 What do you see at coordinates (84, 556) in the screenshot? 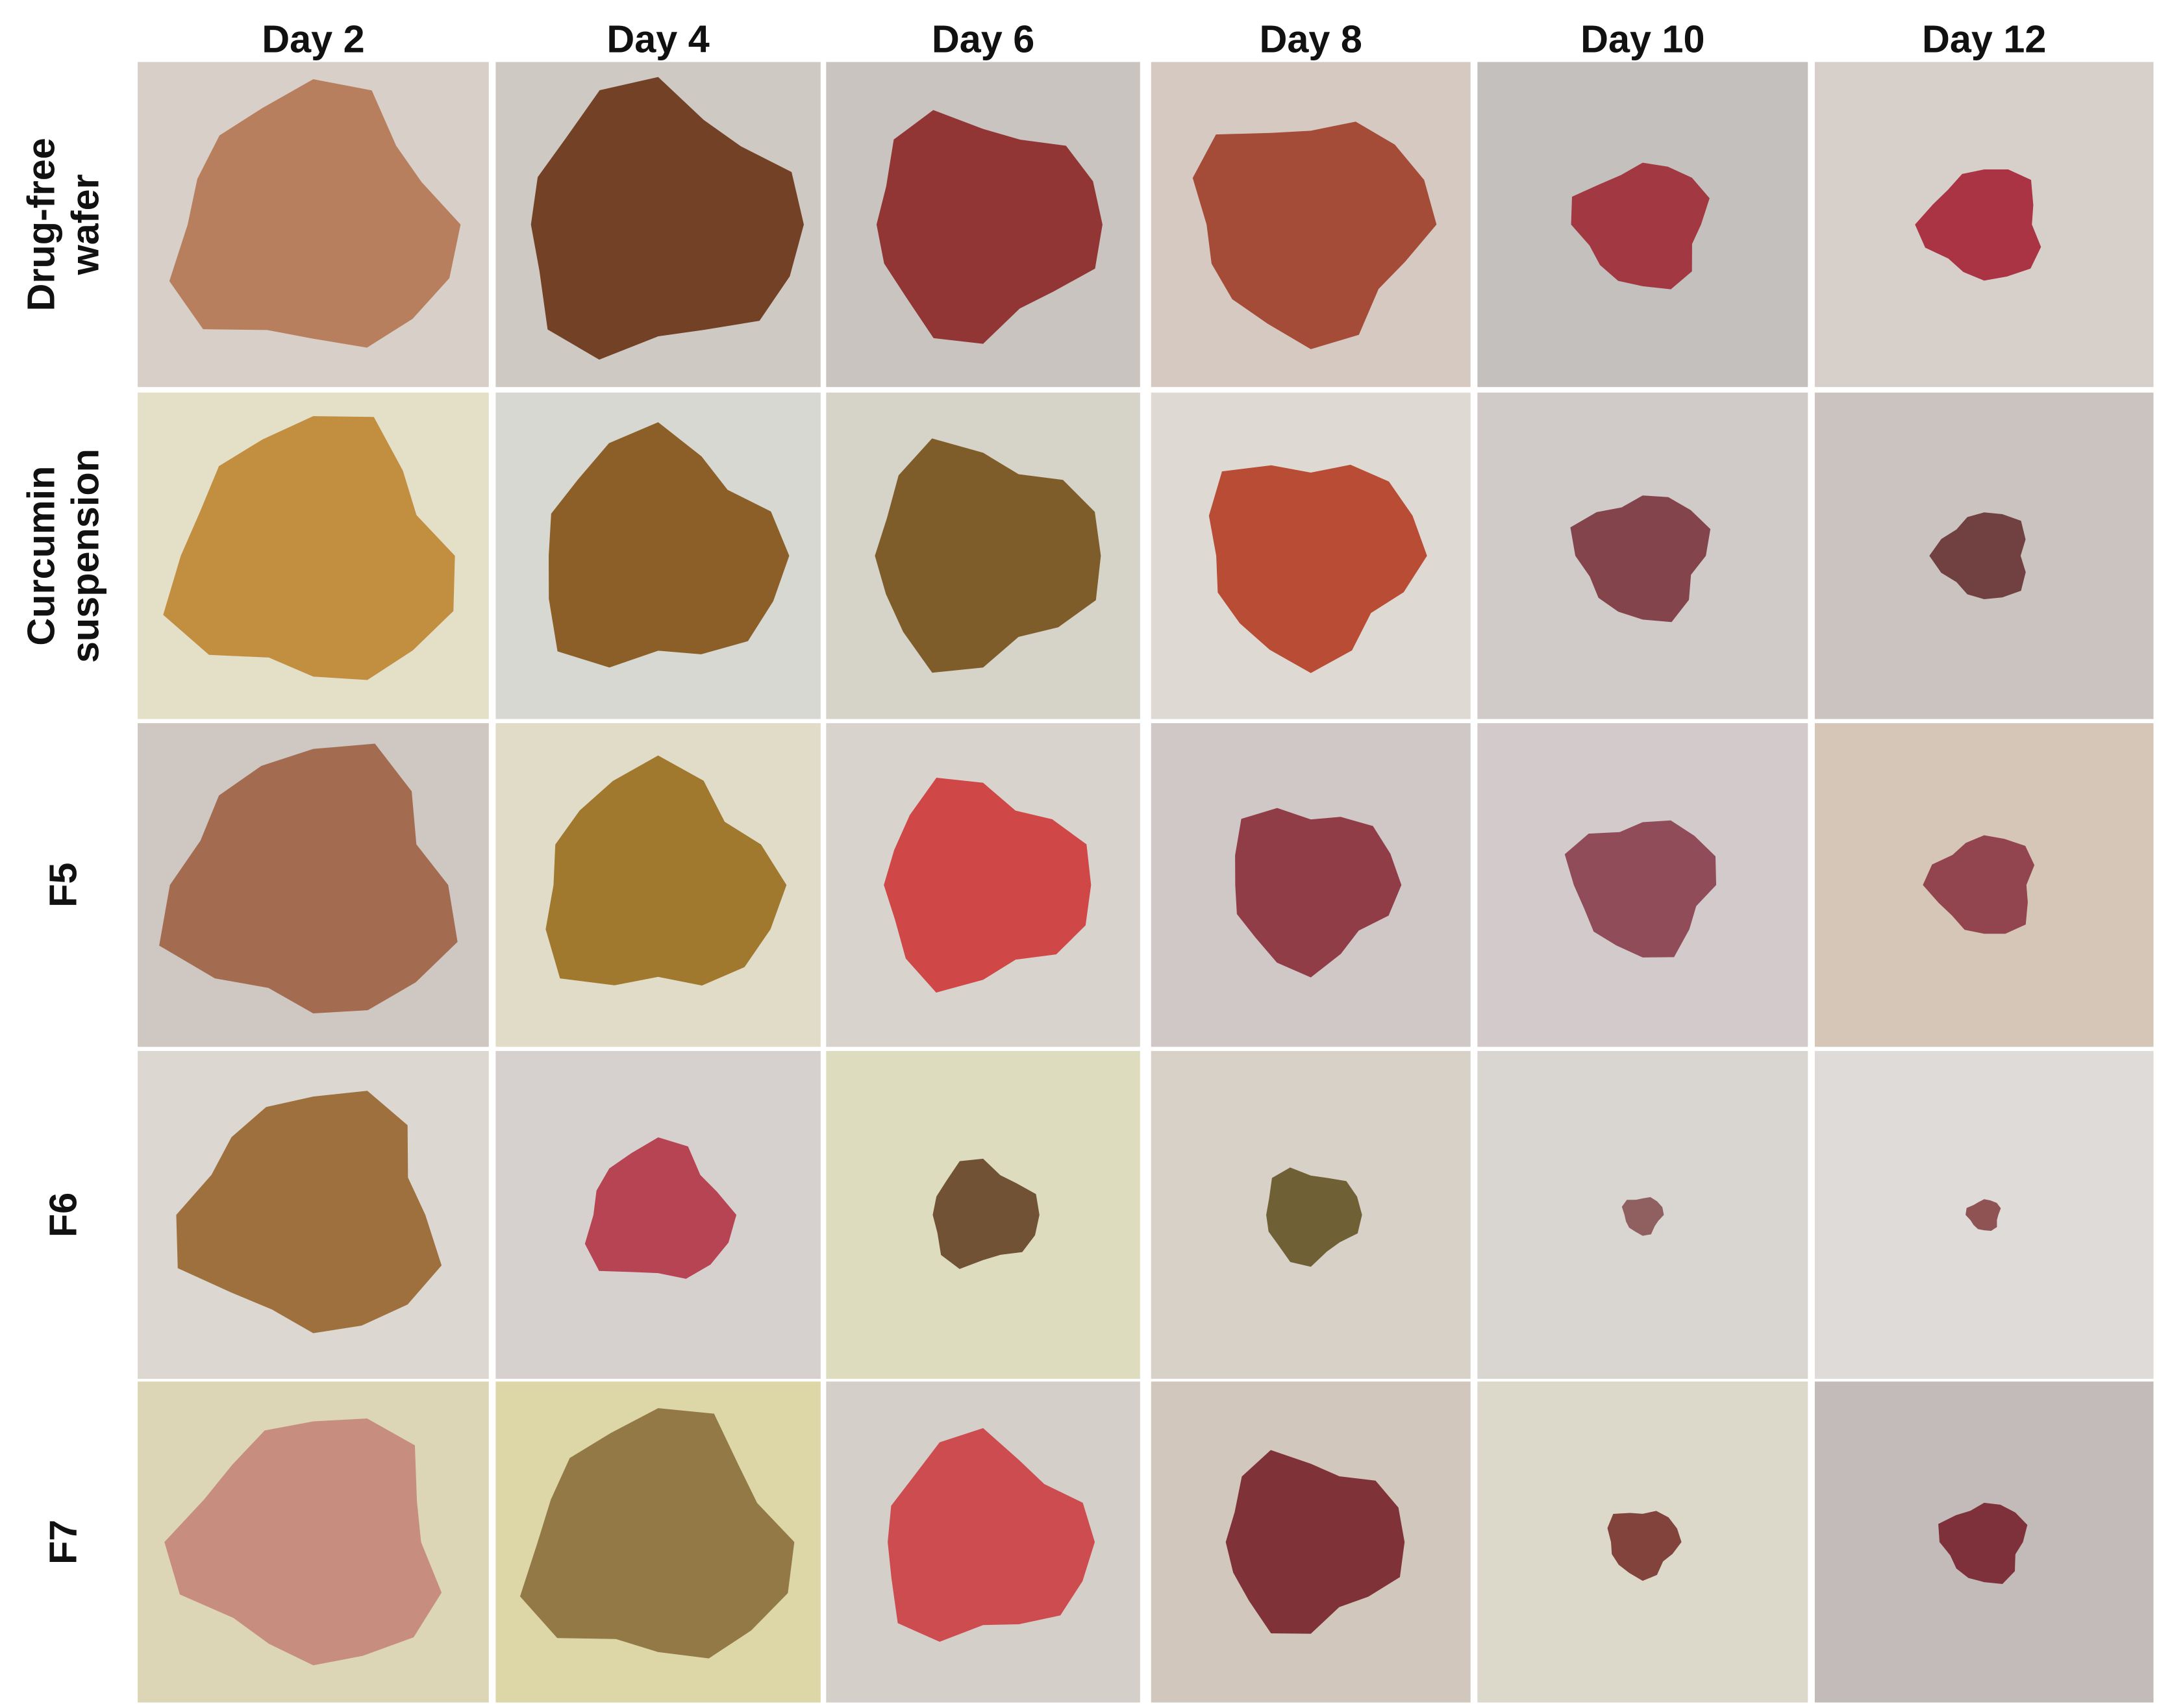
I see `row-label: suspension` at bounding box center [84, 556].